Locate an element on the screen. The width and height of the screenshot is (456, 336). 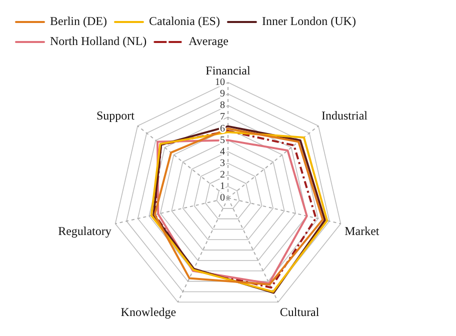
spoke-label: Regulatory is located at coordinates (85, 231).